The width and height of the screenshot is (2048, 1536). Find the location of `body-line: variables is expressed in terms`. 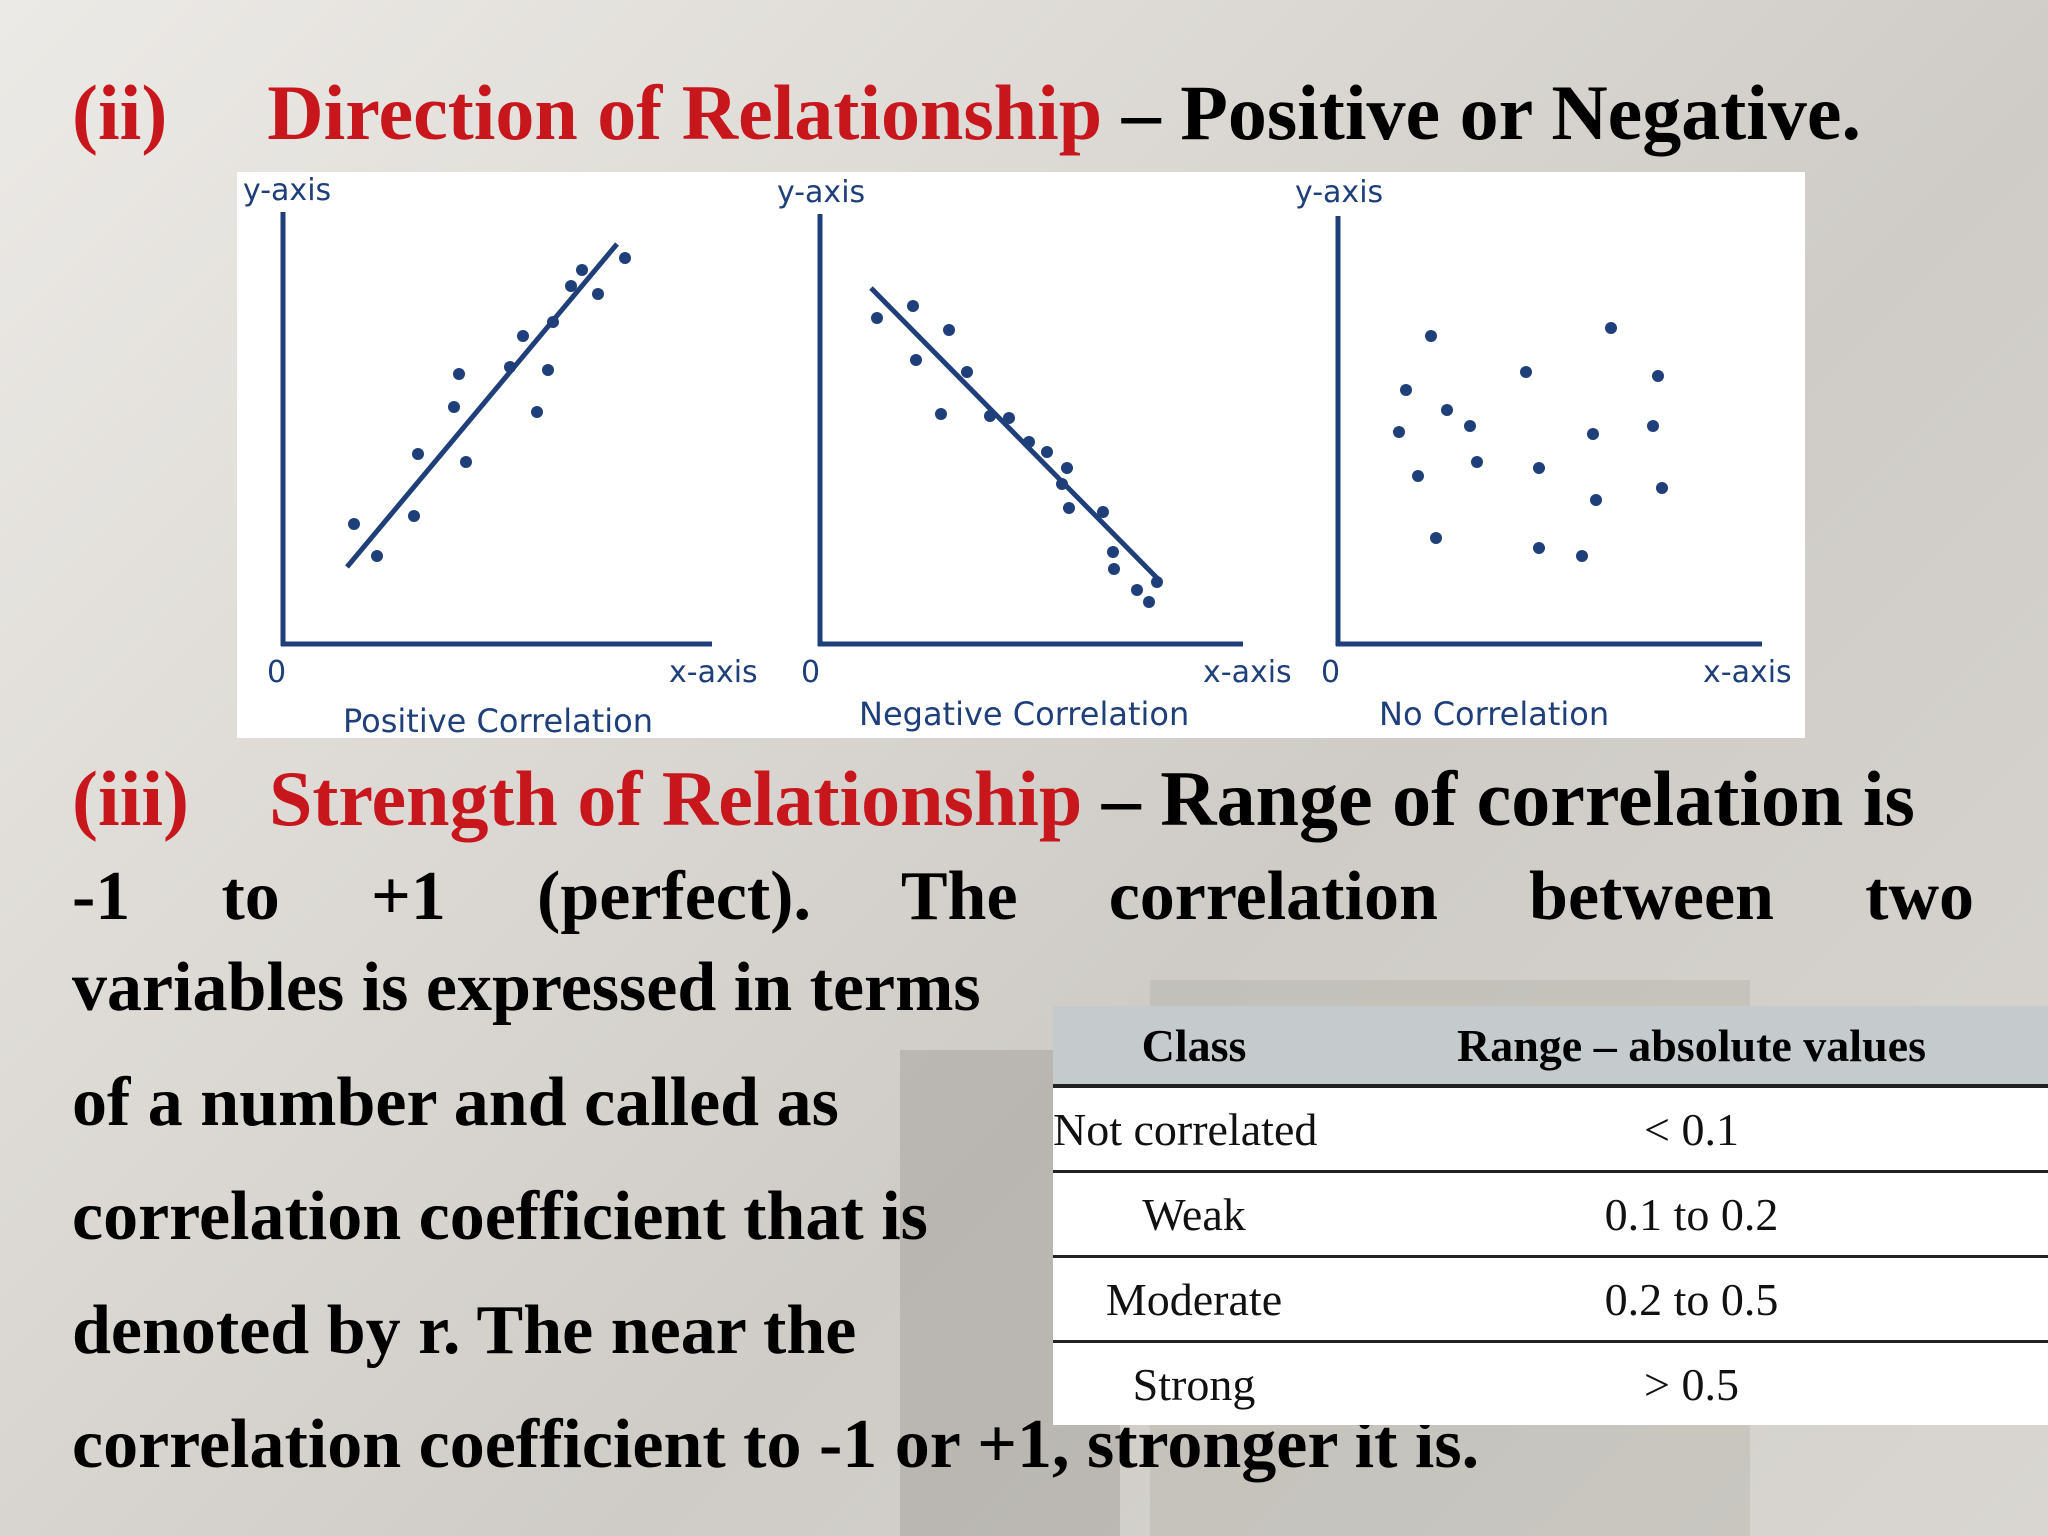

body-line: variables is expressed in terms is located at coordinates (526, 987).